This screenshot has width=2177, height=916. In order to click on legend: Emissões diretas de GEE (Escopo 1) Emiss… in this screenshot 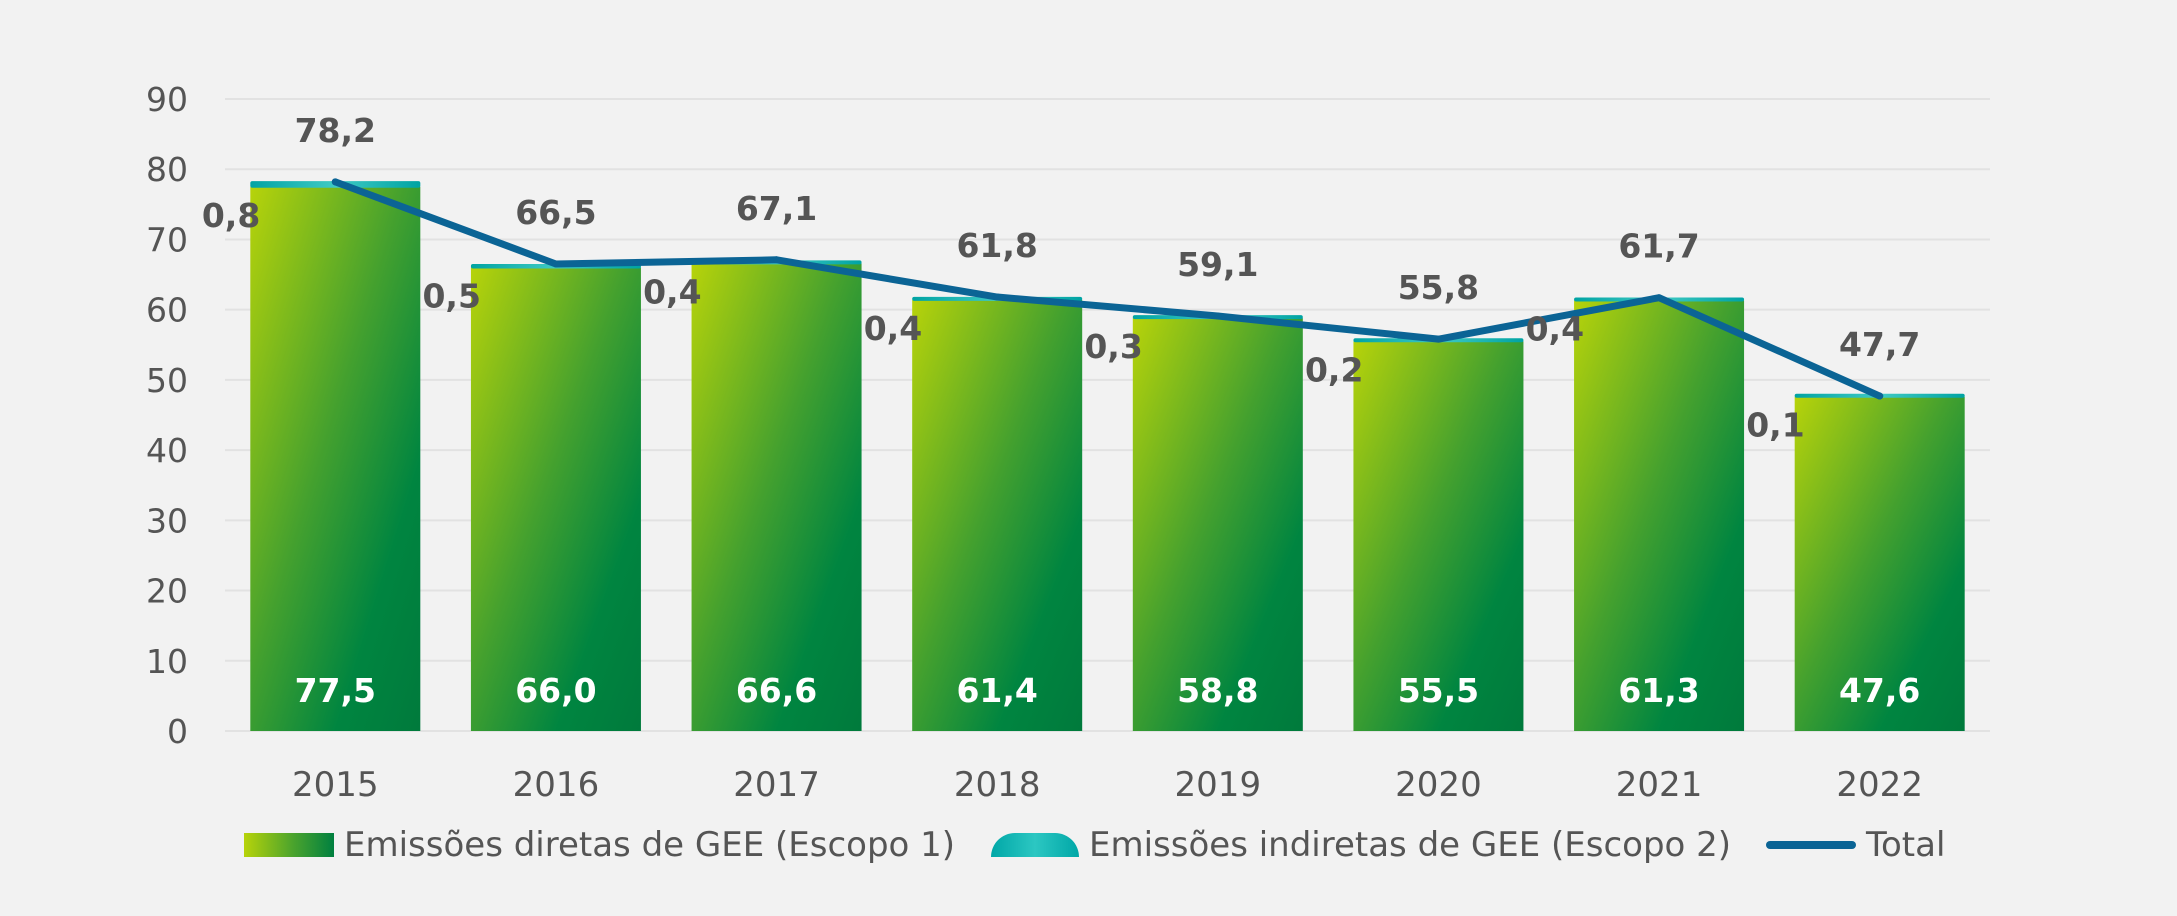, I will do `click(1088, 845)`.